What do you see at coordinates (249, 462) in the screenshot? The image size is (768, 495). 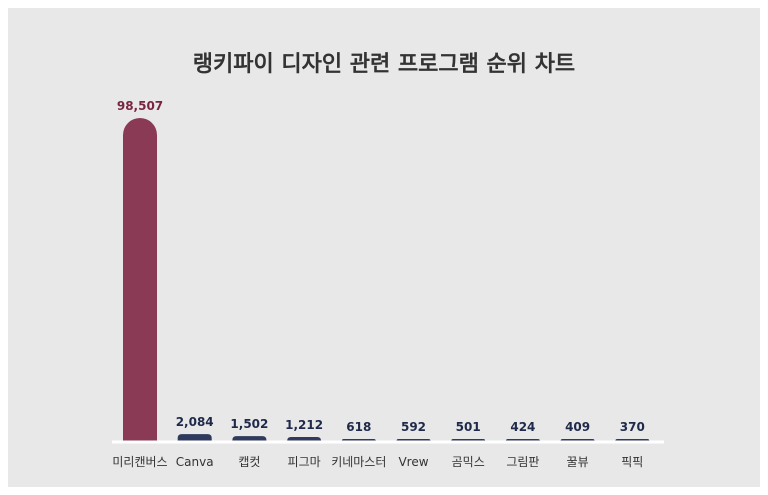 I see `category-label-2: 캡컷` at bounding box center [249, 462].